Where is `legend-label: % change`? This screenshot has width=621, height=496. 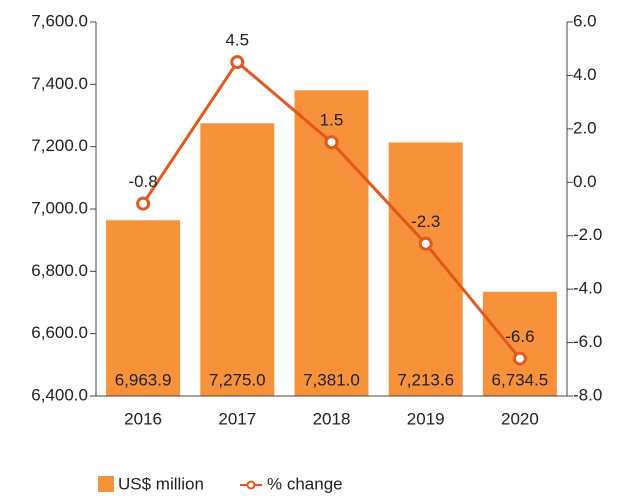
legend-label: % change is located at coordinates (305, 483).